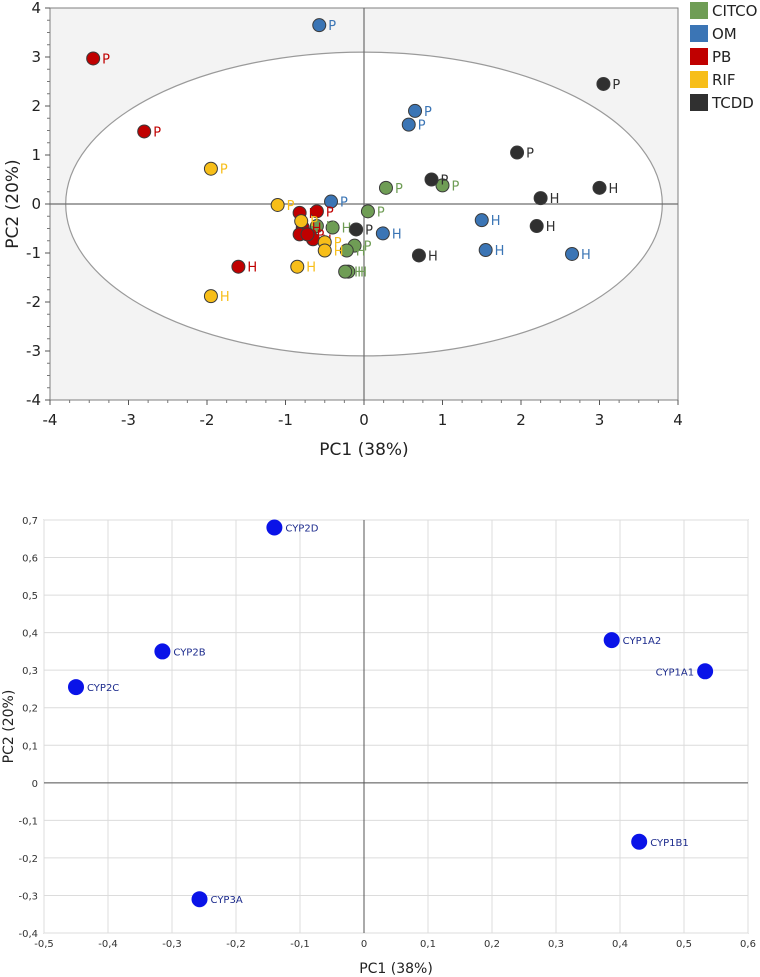 This screenshot has height=977, width=760. I want to click on loading-label: CYP3A, so click(227, 900).